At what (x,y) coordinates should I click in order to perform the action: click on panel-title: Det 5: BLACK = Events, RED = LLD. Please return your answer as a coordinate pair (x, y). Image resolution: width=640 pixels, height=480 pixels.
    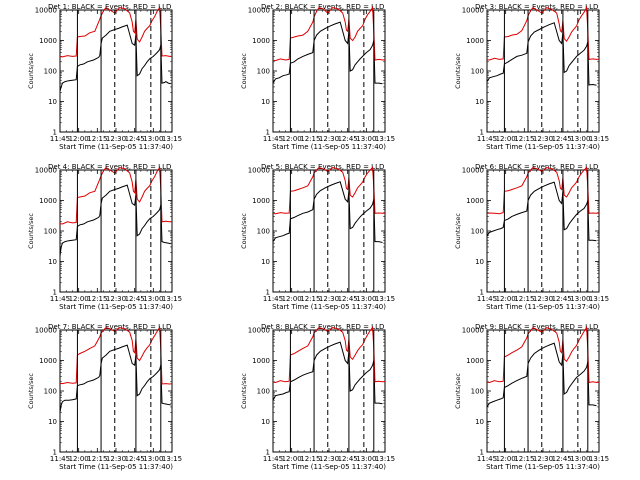
    Looking at the image, I should click on (322, 167).